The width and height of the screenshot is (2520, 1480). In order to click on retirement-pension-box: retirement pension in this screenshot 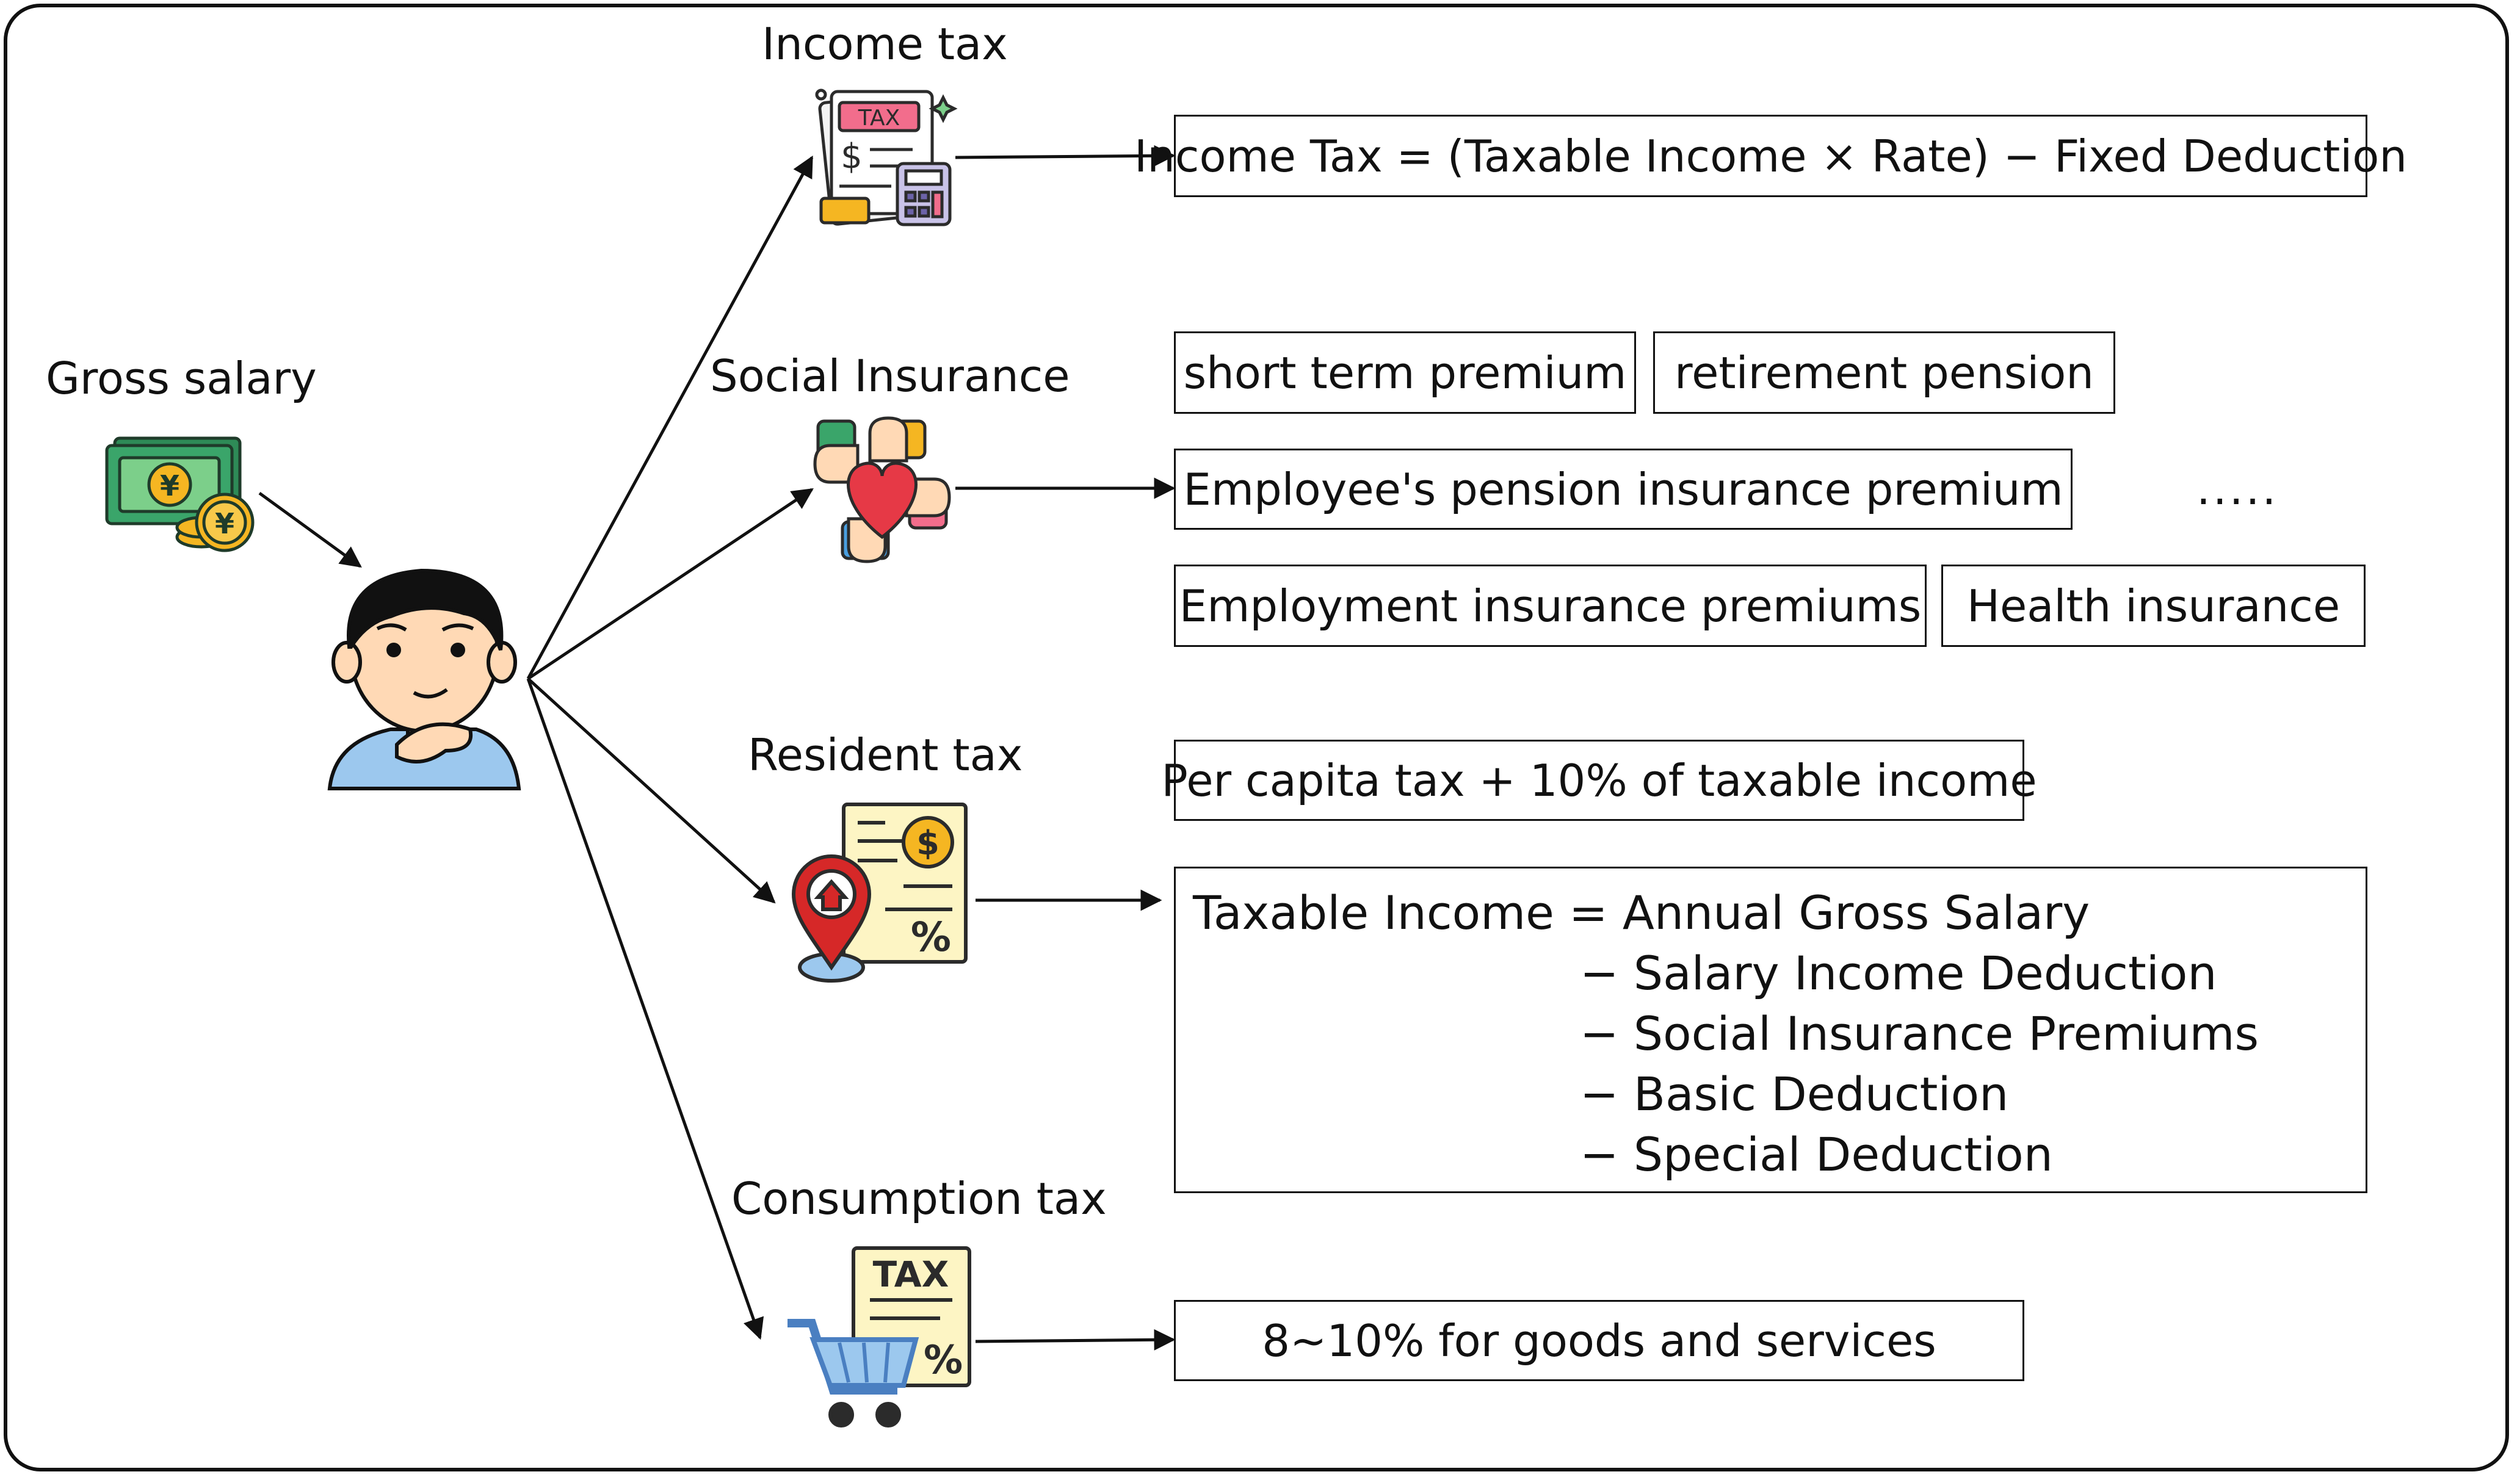, I will do `click(1884, 373)`.